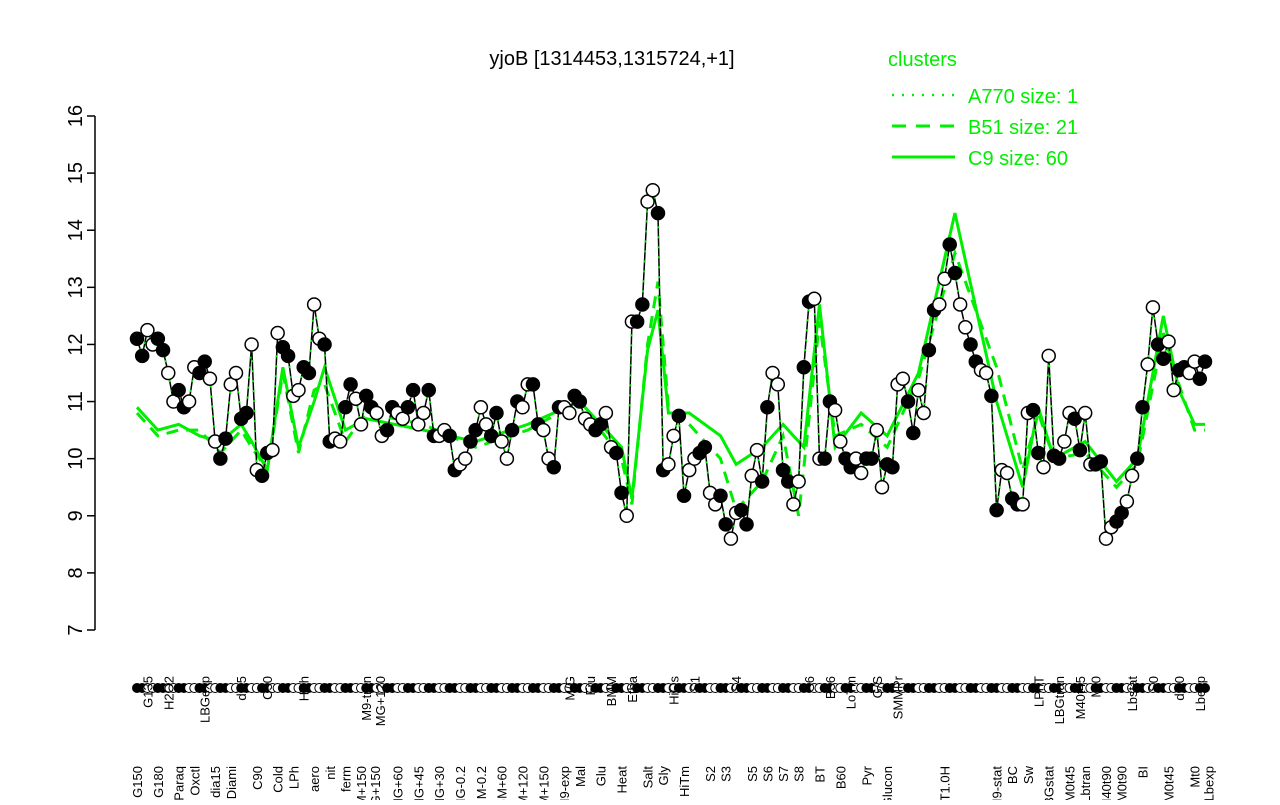 This screenshot has width=1280, height=805. What do you see at coordinates (76, 230) in the screenshot?
I see `y-tick-label: 14` at bounding box center [76, 230].